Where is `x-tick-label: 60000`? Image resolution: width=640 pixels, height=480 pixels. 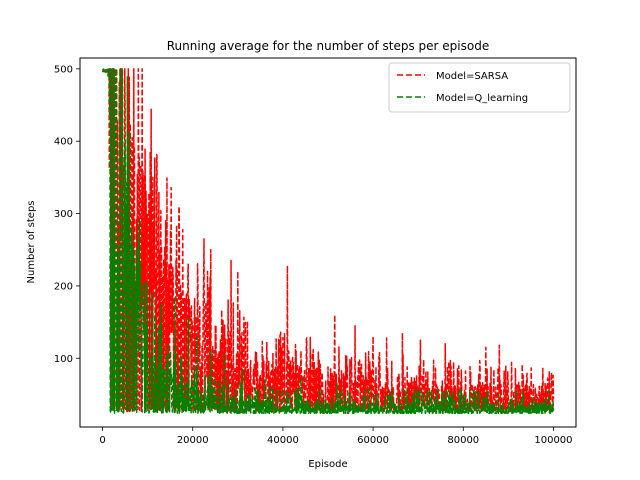
x-tick-label: 60000 is located at coordinates (373, 440).